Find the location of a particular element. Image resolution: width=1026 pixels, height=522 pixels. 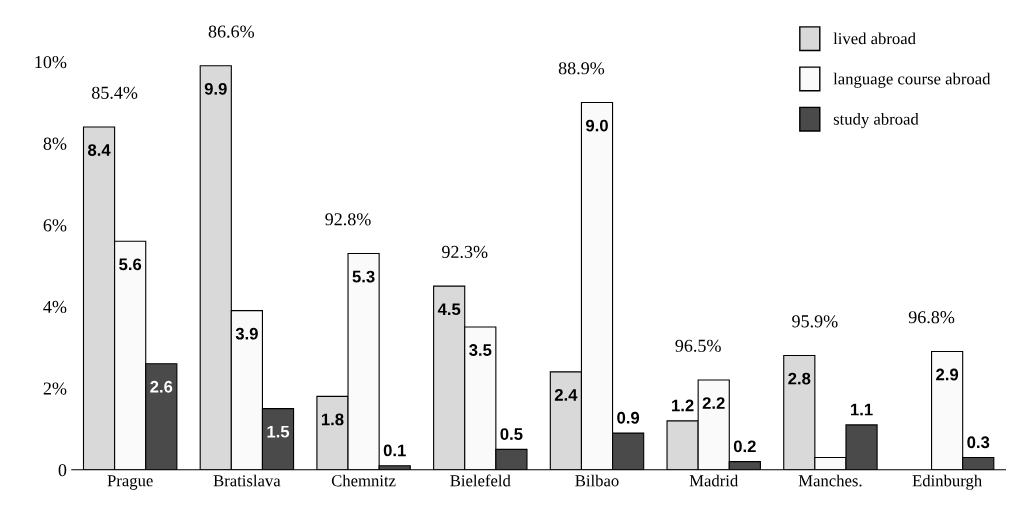

y-tick-label: 0 is located at coordinates (62, 470).